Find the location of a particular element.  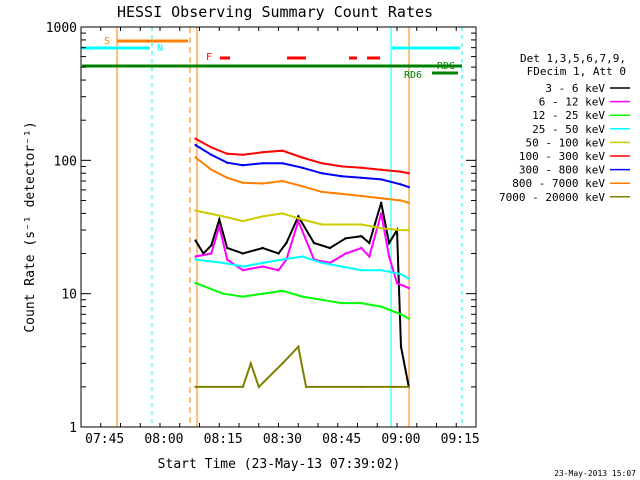

legend-label: 300 - 800 keV is located at coordinates (562, 170).